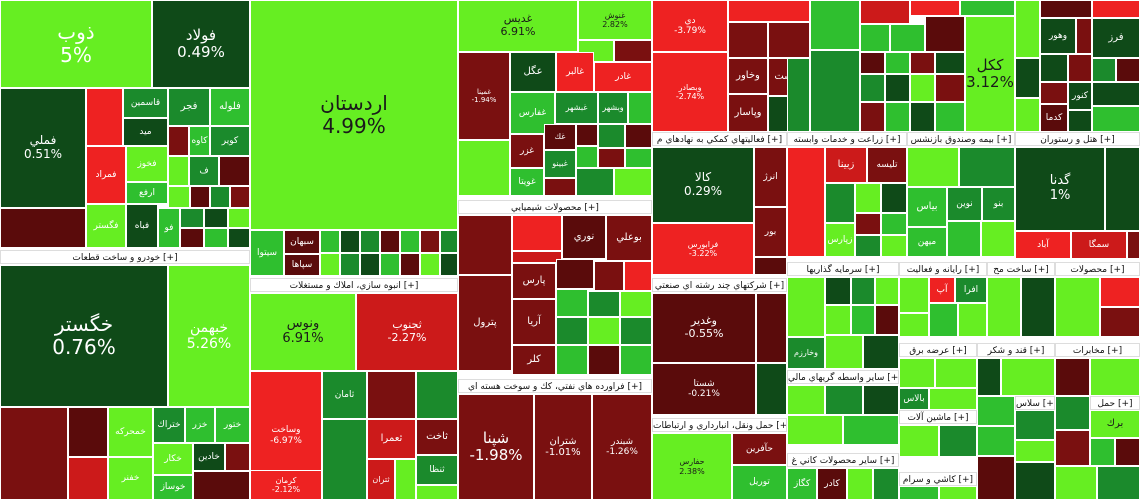  What do you see at coordinates (560, 164) in the screenshot?
I see `treemap-tile: غبينو` at bounding box center [560, 164].